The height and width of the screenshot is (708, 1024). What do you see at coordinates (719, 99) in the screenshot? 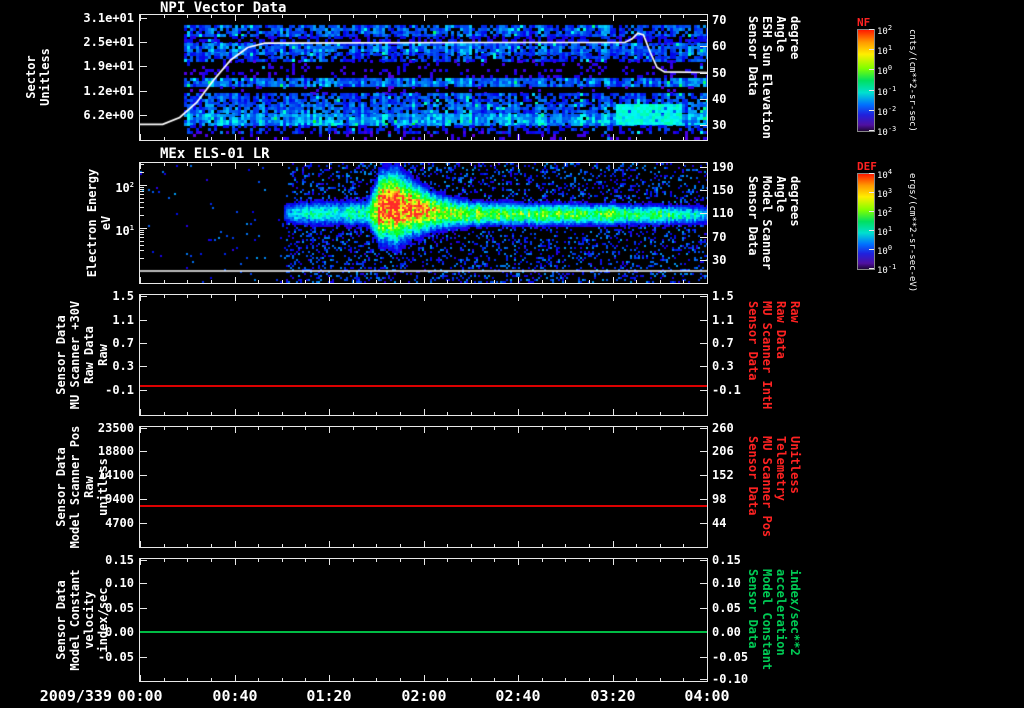
I see `y-tick-label: 40` at bounding box center [719, 99].